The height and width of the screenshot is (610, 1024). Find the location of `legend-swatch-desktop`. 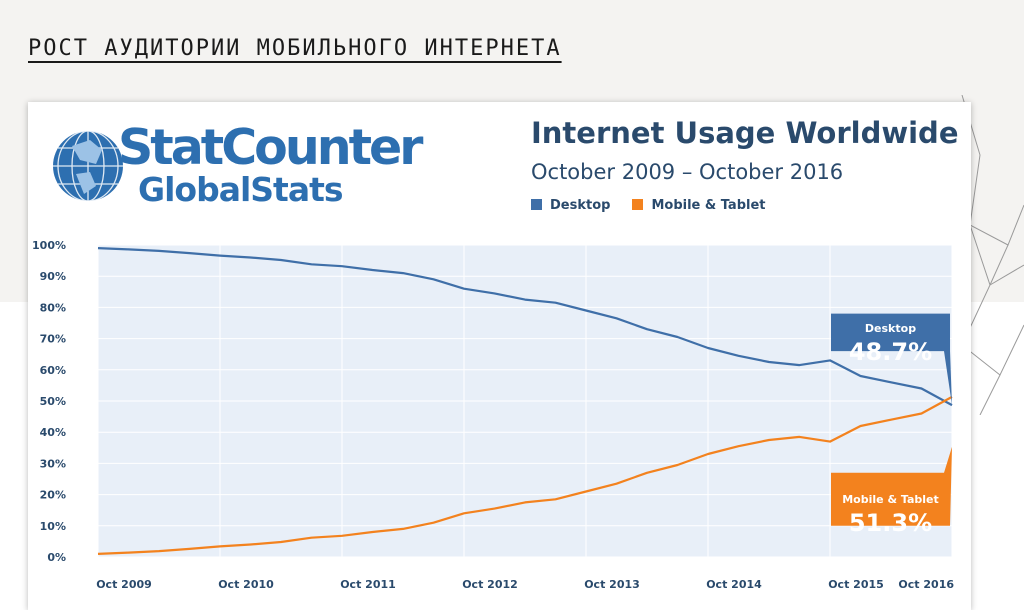

legend-swatch-desktop is located at coordinates (536, 204).